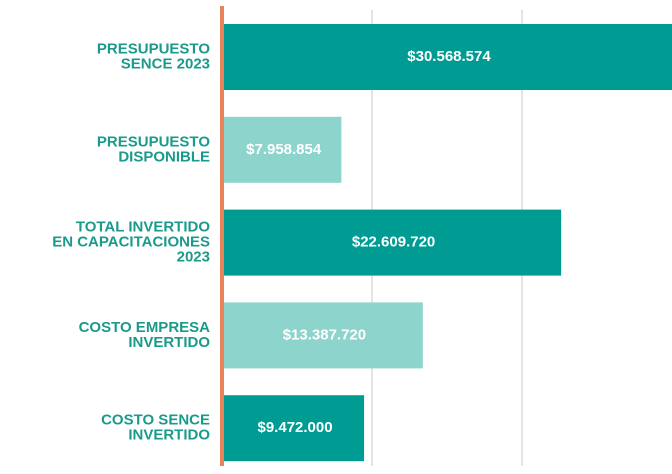  What do you see at coordinates (164, 156) in the screenshot?
I see `category-label: DISPONIBLE` at bounding box center [164, 156].